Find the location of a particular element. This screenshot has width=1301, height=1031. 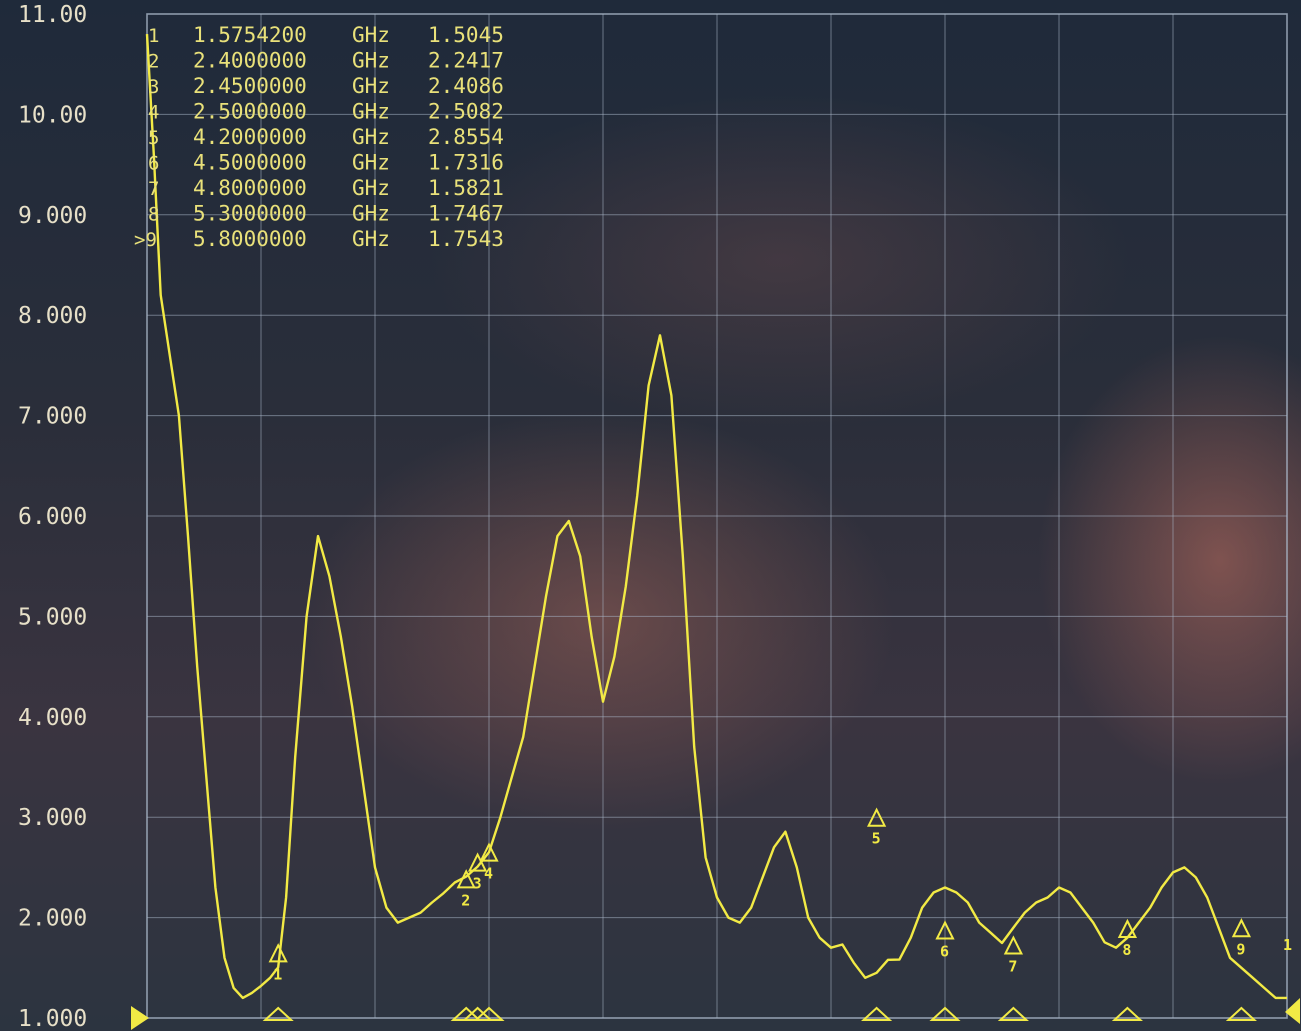

reference-indicators: 1 is located at coordinates (715, 983).